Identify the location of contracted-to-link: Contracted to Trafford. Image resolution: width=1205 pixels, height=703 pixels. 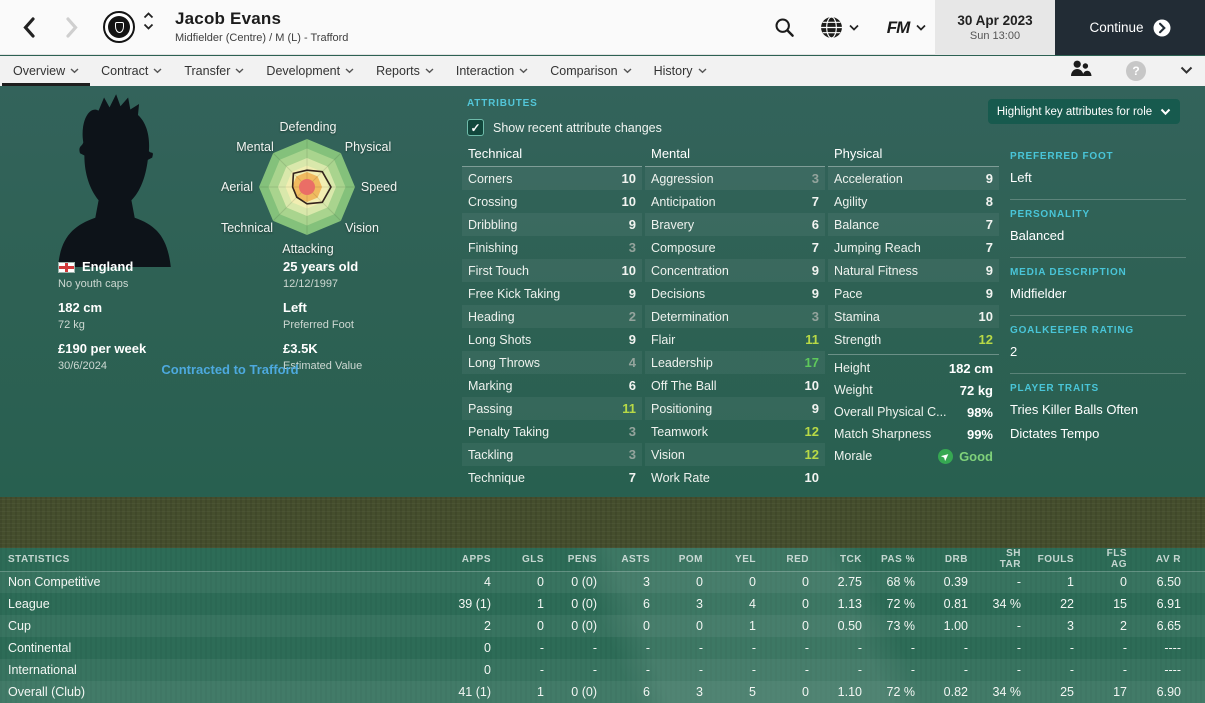
(230, 369).